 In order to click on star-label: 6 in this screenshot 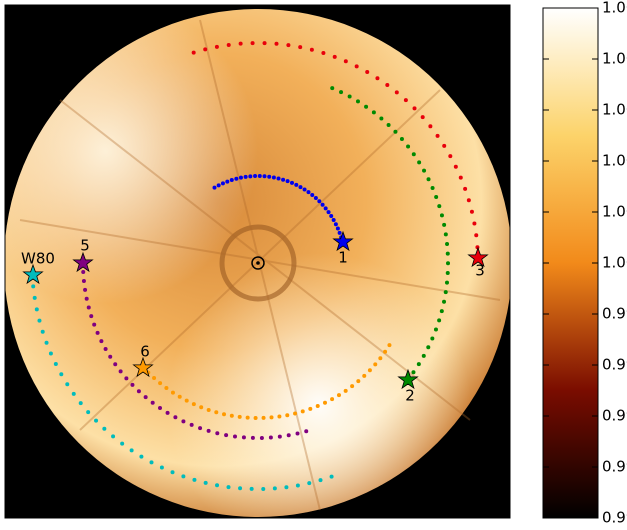, I will do `click(145, 352)`.